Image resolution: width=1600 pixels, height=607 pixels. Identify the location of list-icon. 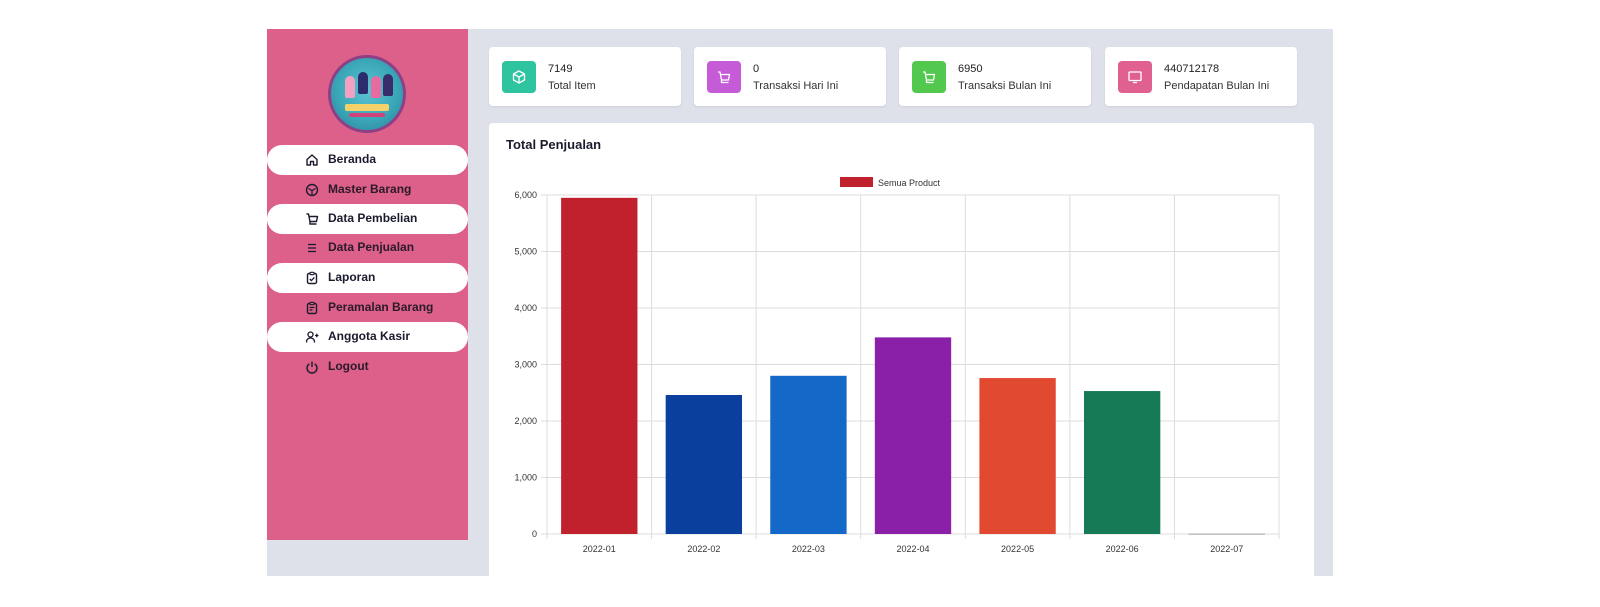
(312, 248).